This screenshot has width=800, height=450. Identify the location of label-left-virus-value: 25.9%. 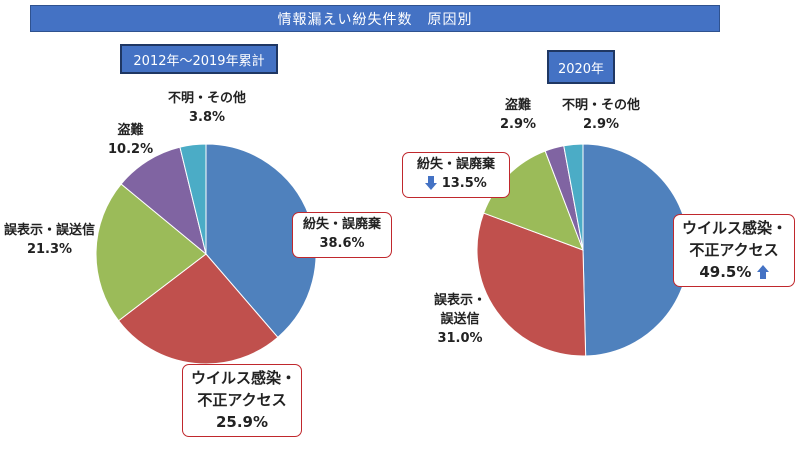
(242, 421).